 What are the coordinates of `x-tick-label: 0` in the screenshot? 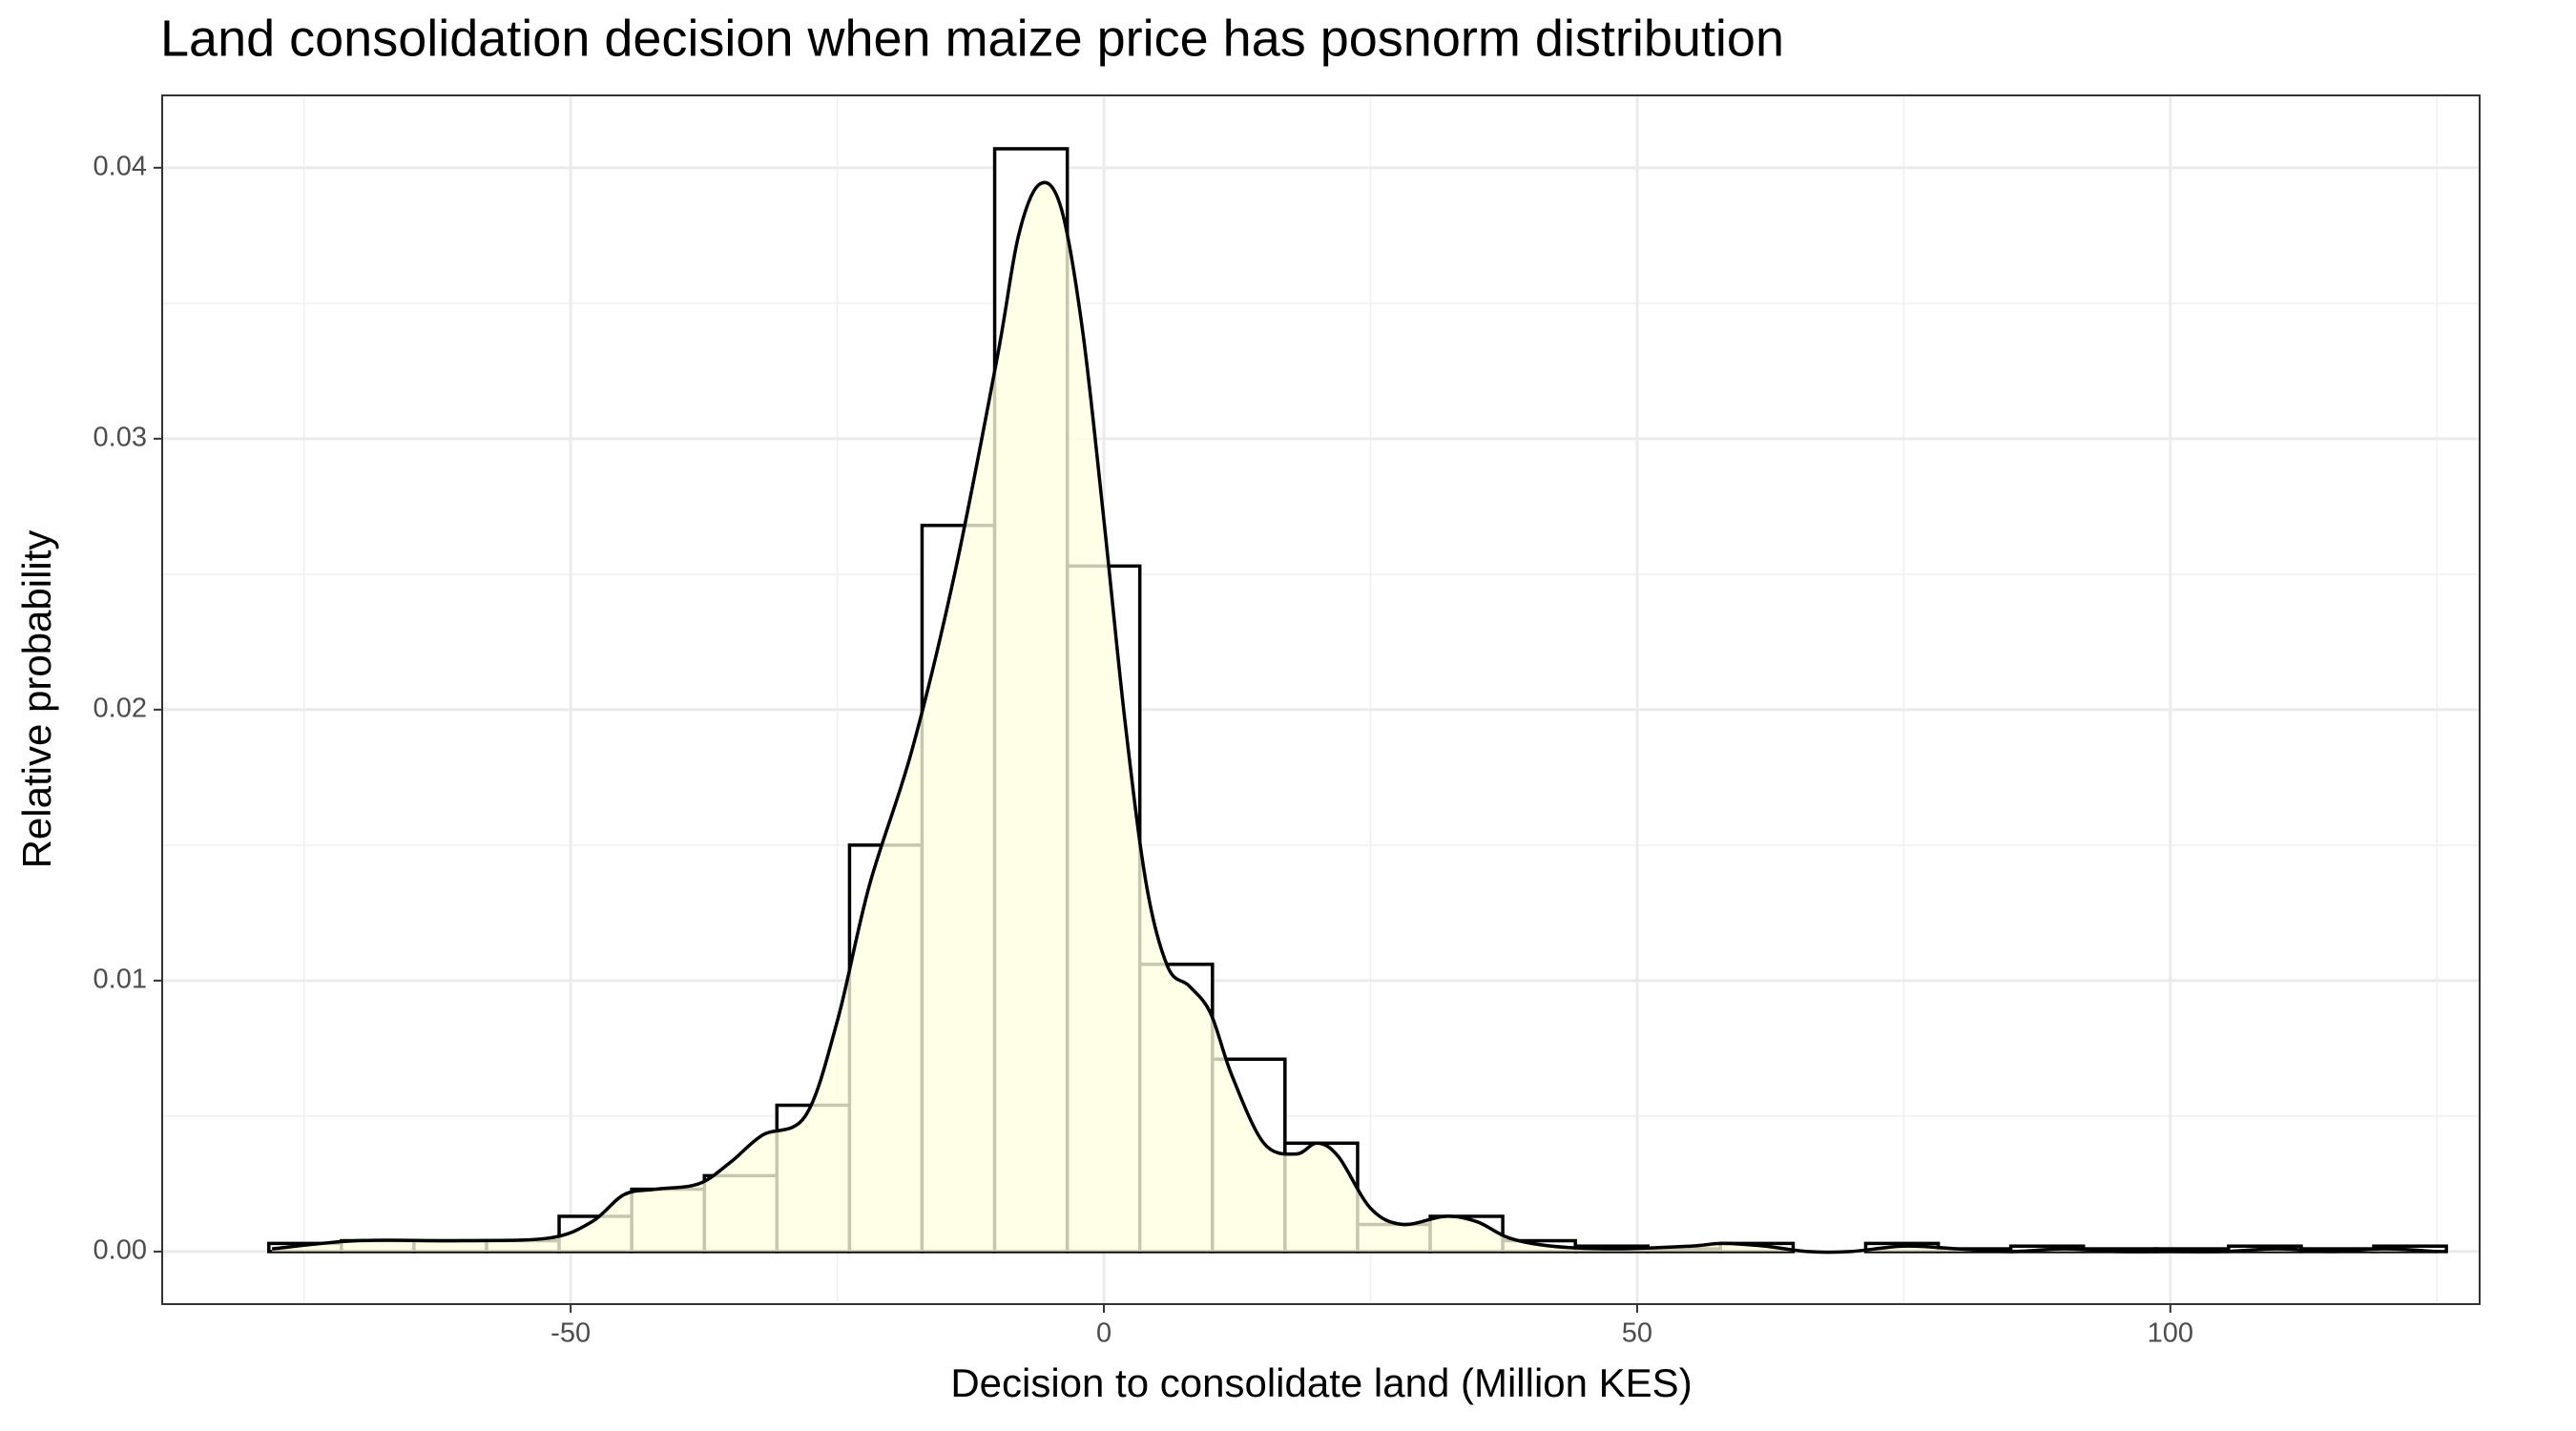 It's located at (1103, 1333).